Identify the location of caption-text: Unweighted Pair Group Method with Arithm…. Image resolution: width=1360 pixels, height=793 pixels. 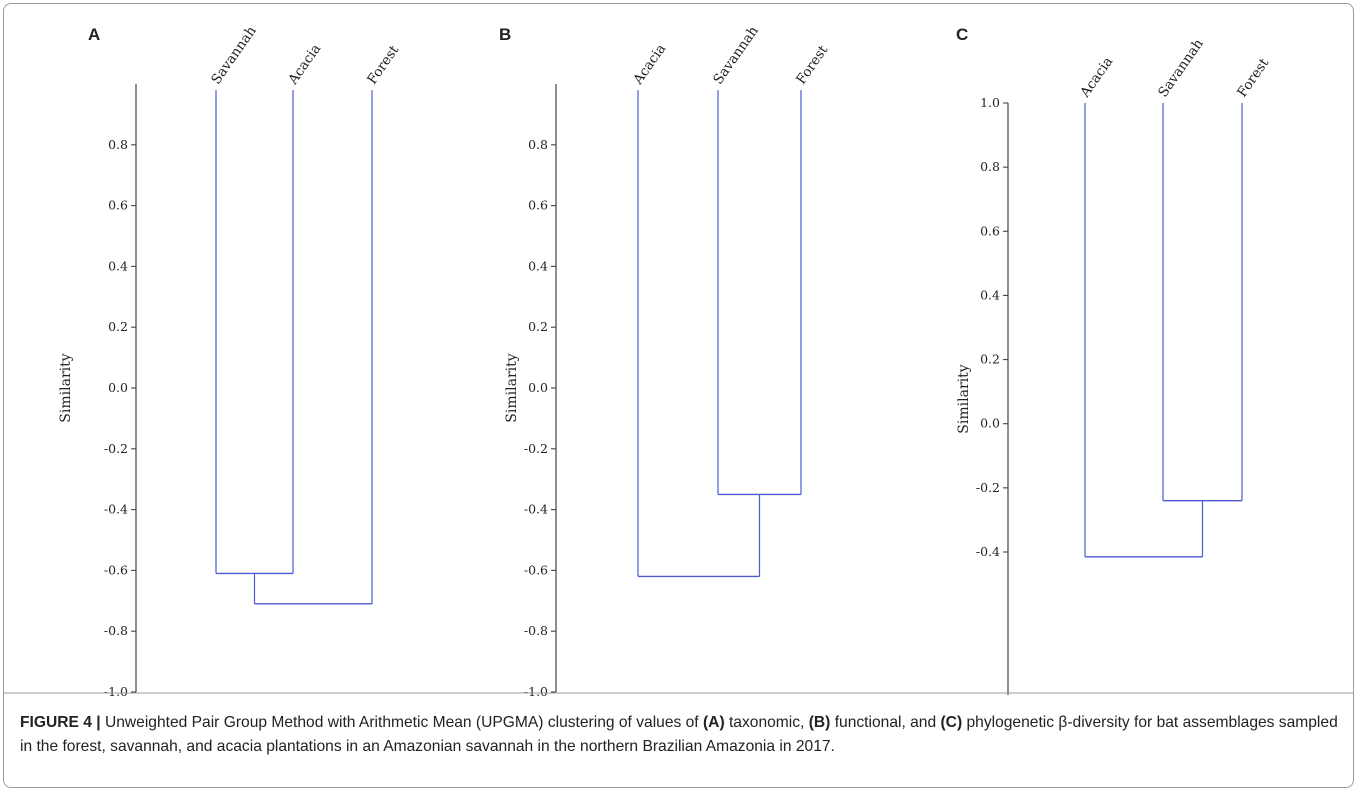
(401, 722).